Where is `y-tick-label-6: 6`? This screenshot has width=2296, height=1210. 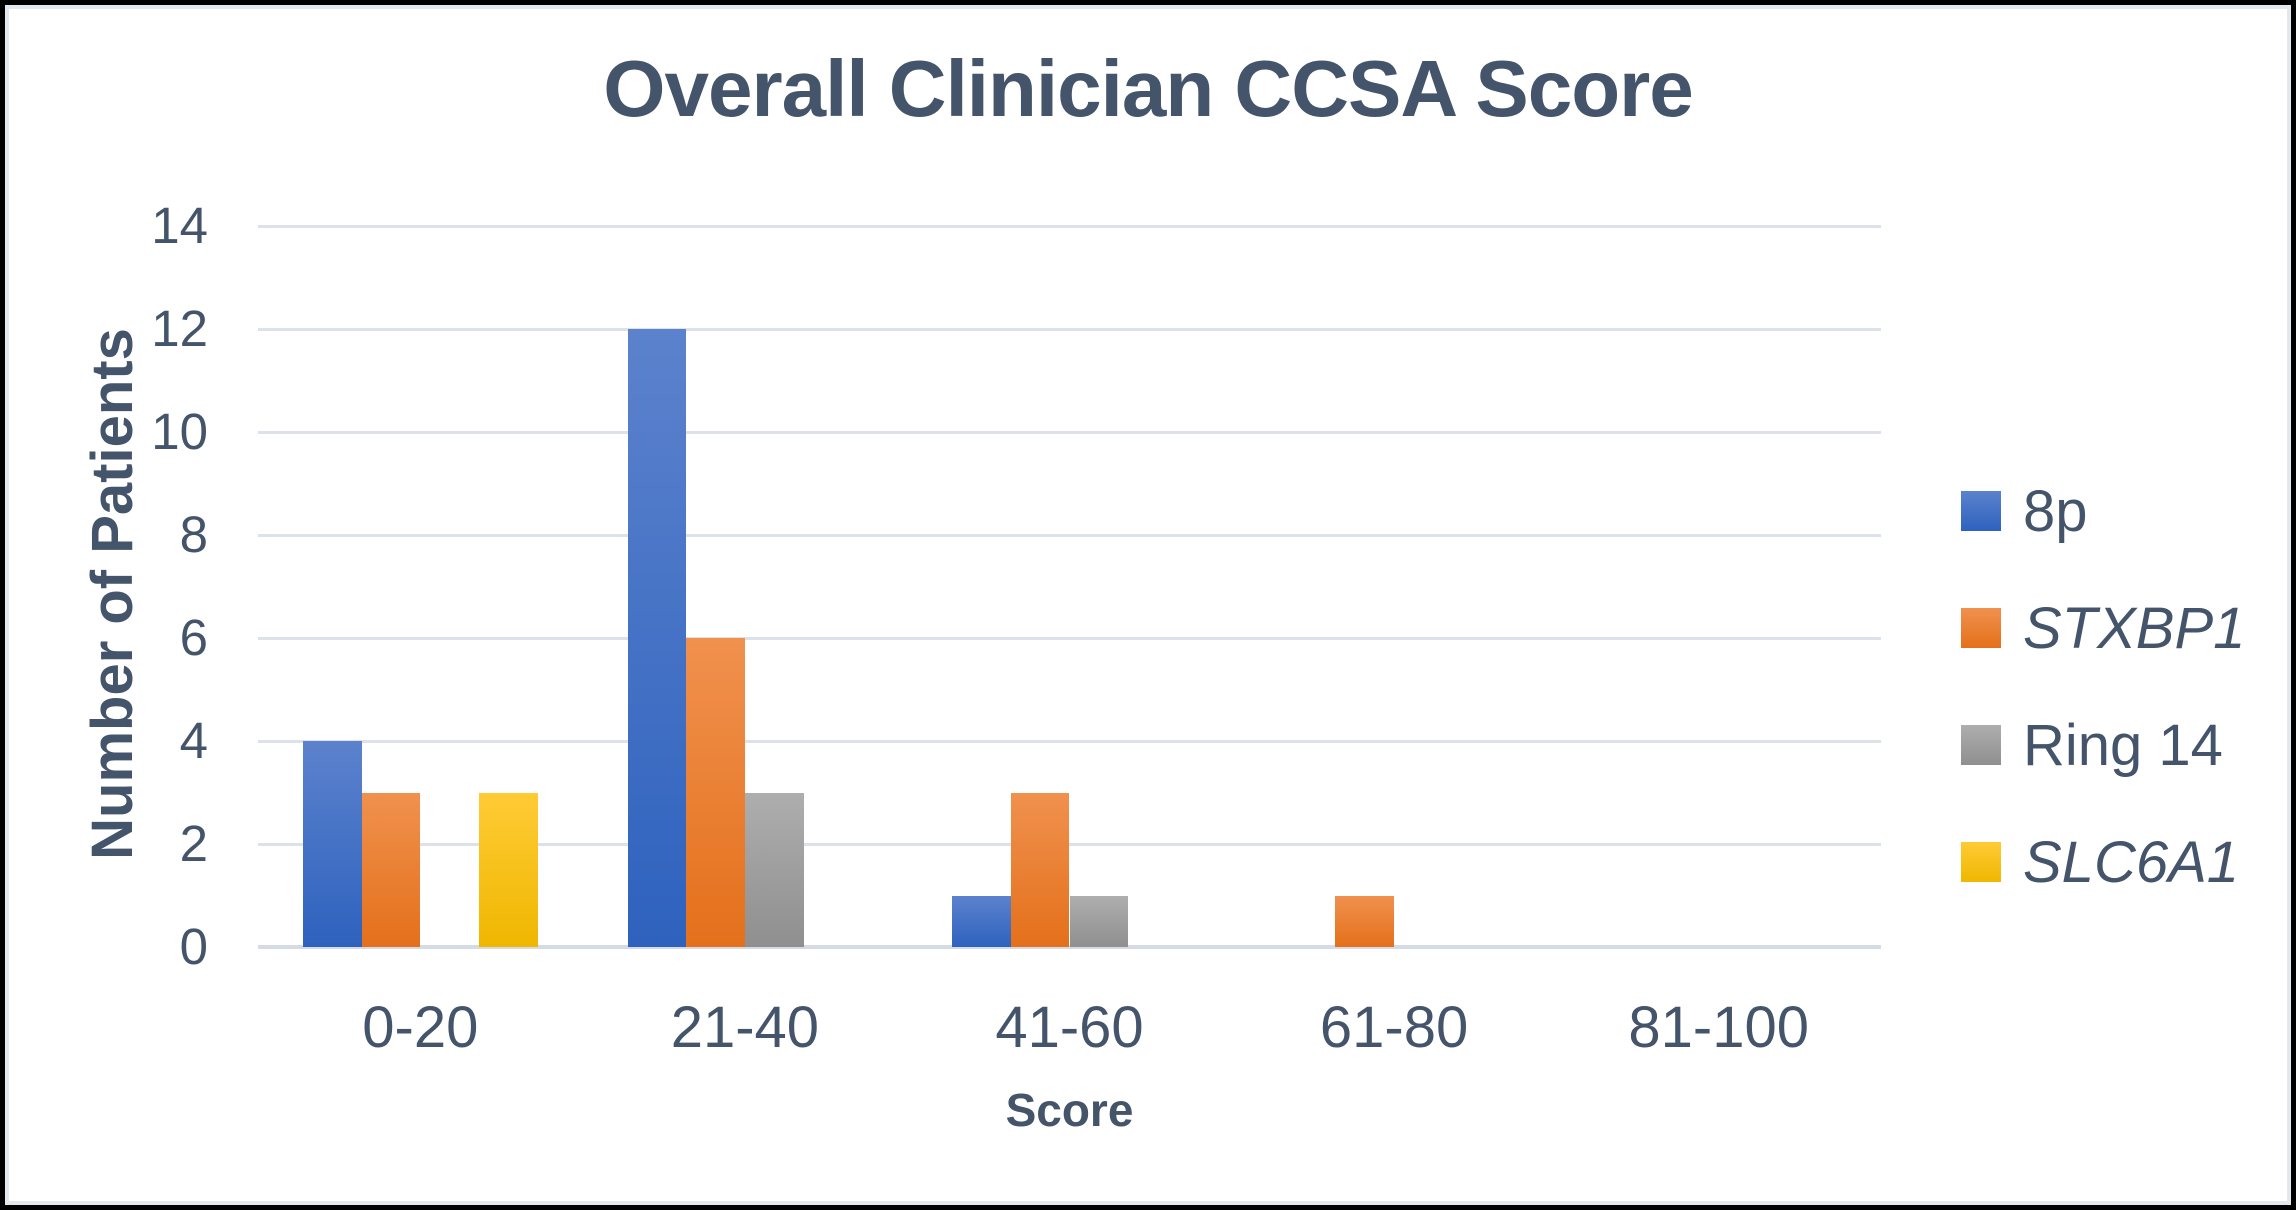
y-tick-label-6: 6 is located at coordinates (193, 637).